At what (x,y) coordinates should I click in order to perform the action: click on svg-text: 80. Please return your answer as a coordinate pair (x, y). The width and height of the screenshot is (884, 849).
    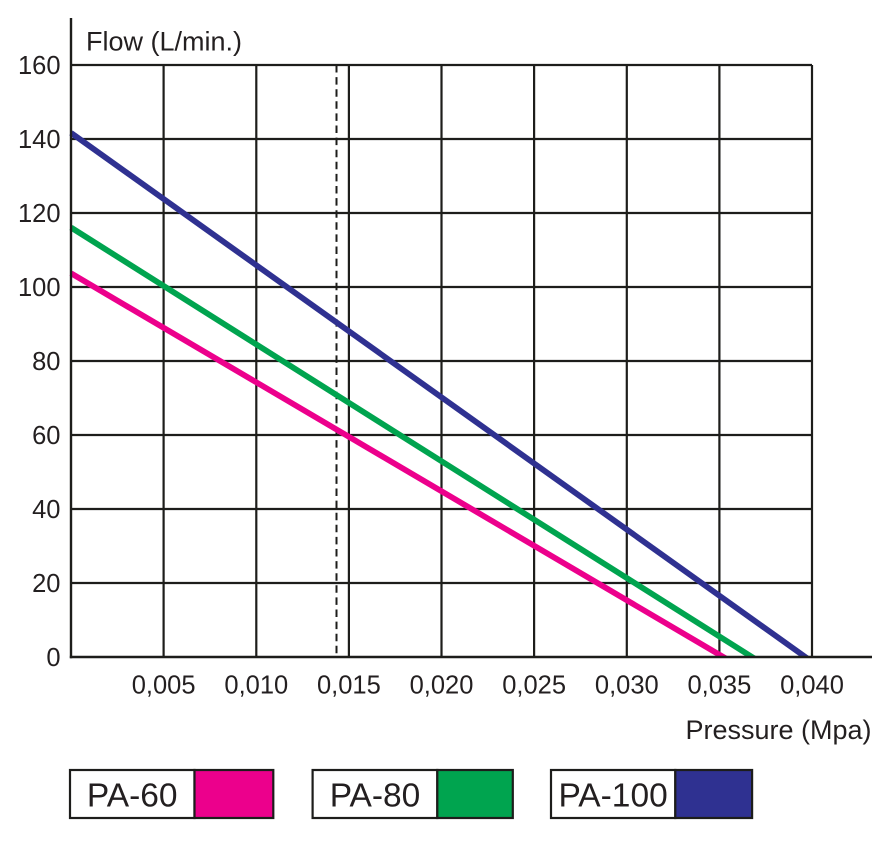
    Looking at the image, I should click on (46, 362).